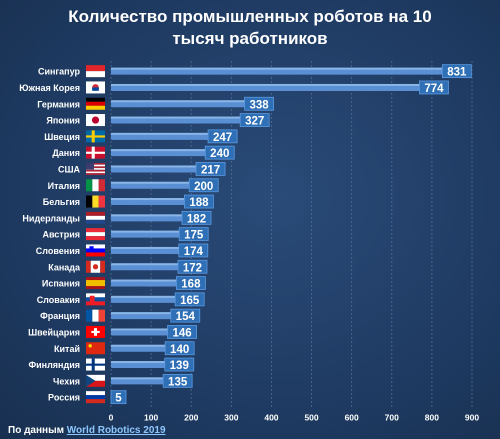 This screenshot has height=439, width=500. What do you see at coordinates (95, 152) in the screenshot?
I see `flag-denmark-icon` at bounding box center [95, 152].